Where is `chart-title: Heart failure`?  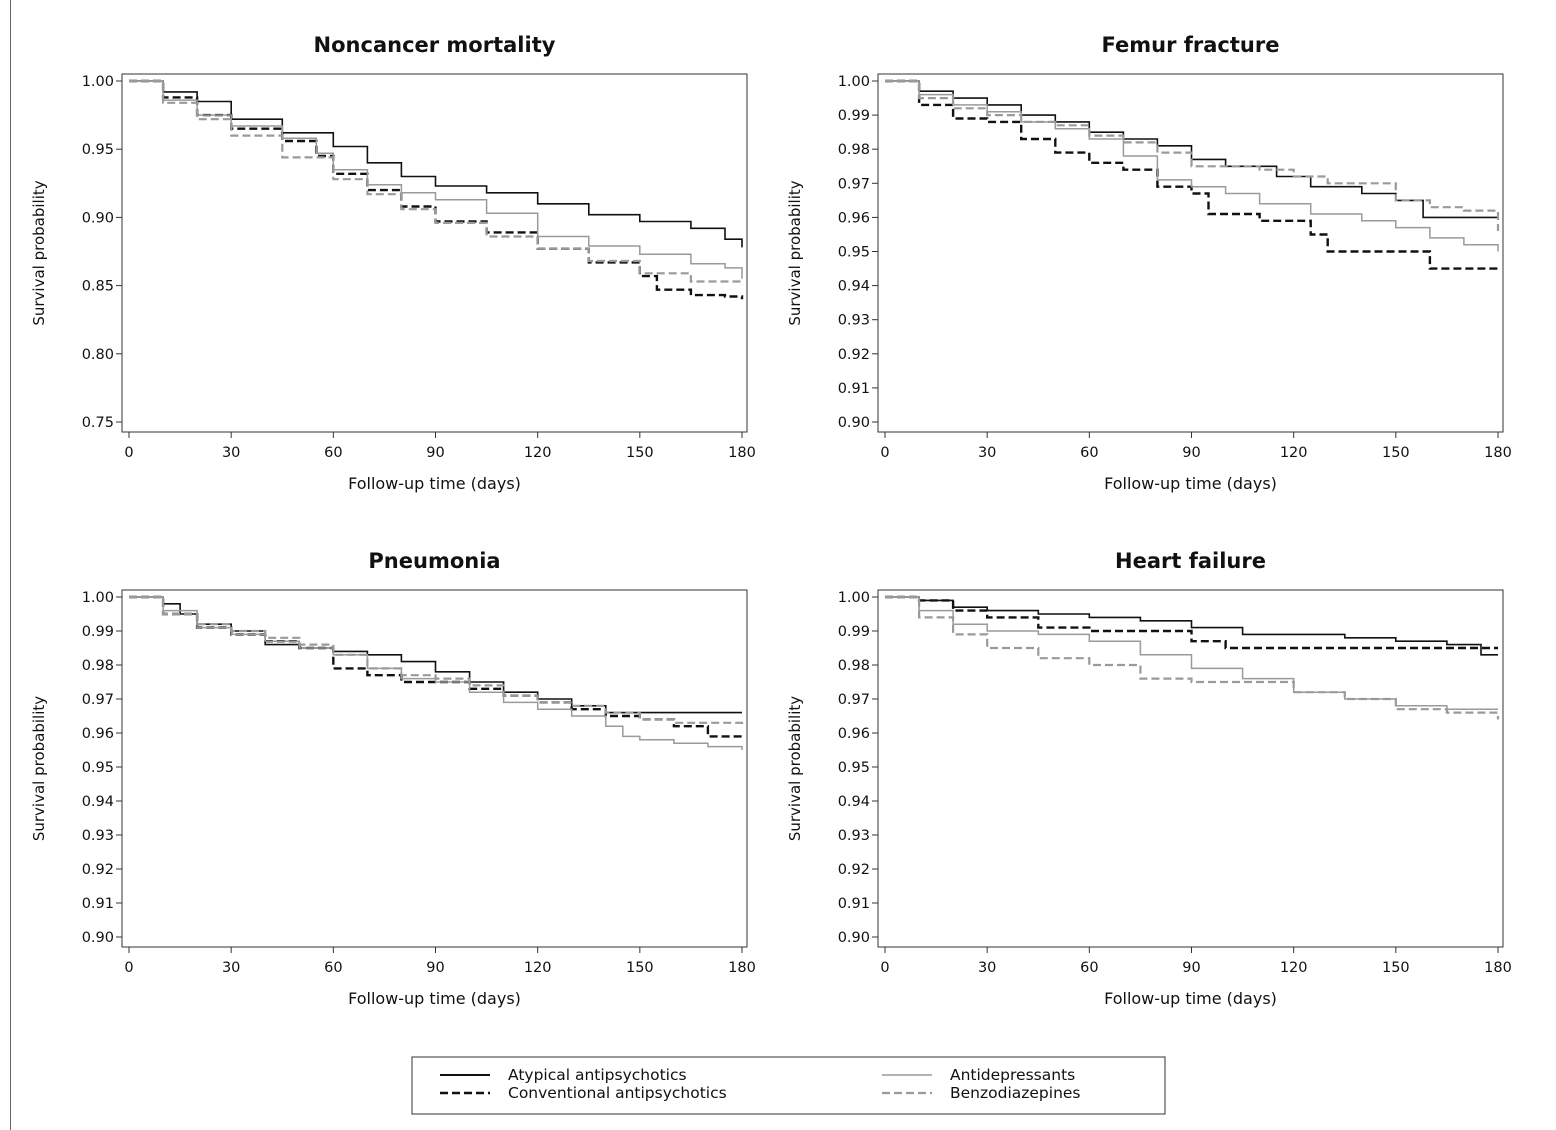
chart-title: Heart failure is located at coordinates (1190, 561).